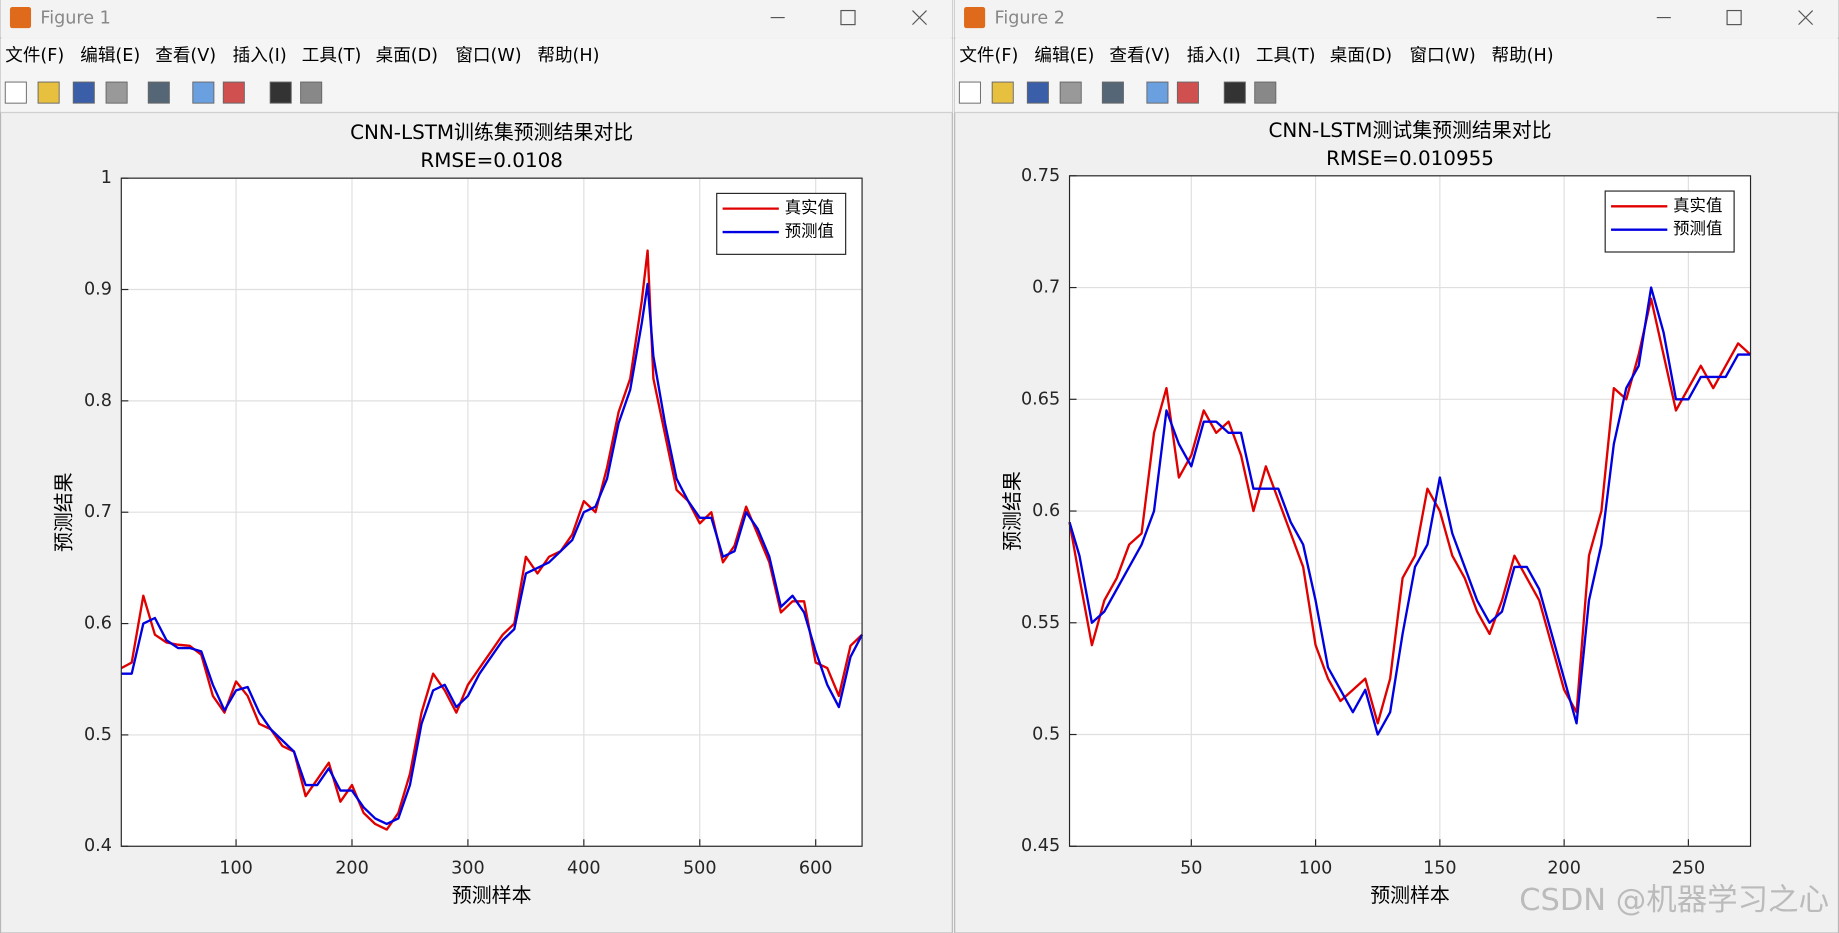  Describe the element at coordinates (1191, 869) in the screenshot. I see `x-tick-label: 50` at that location.